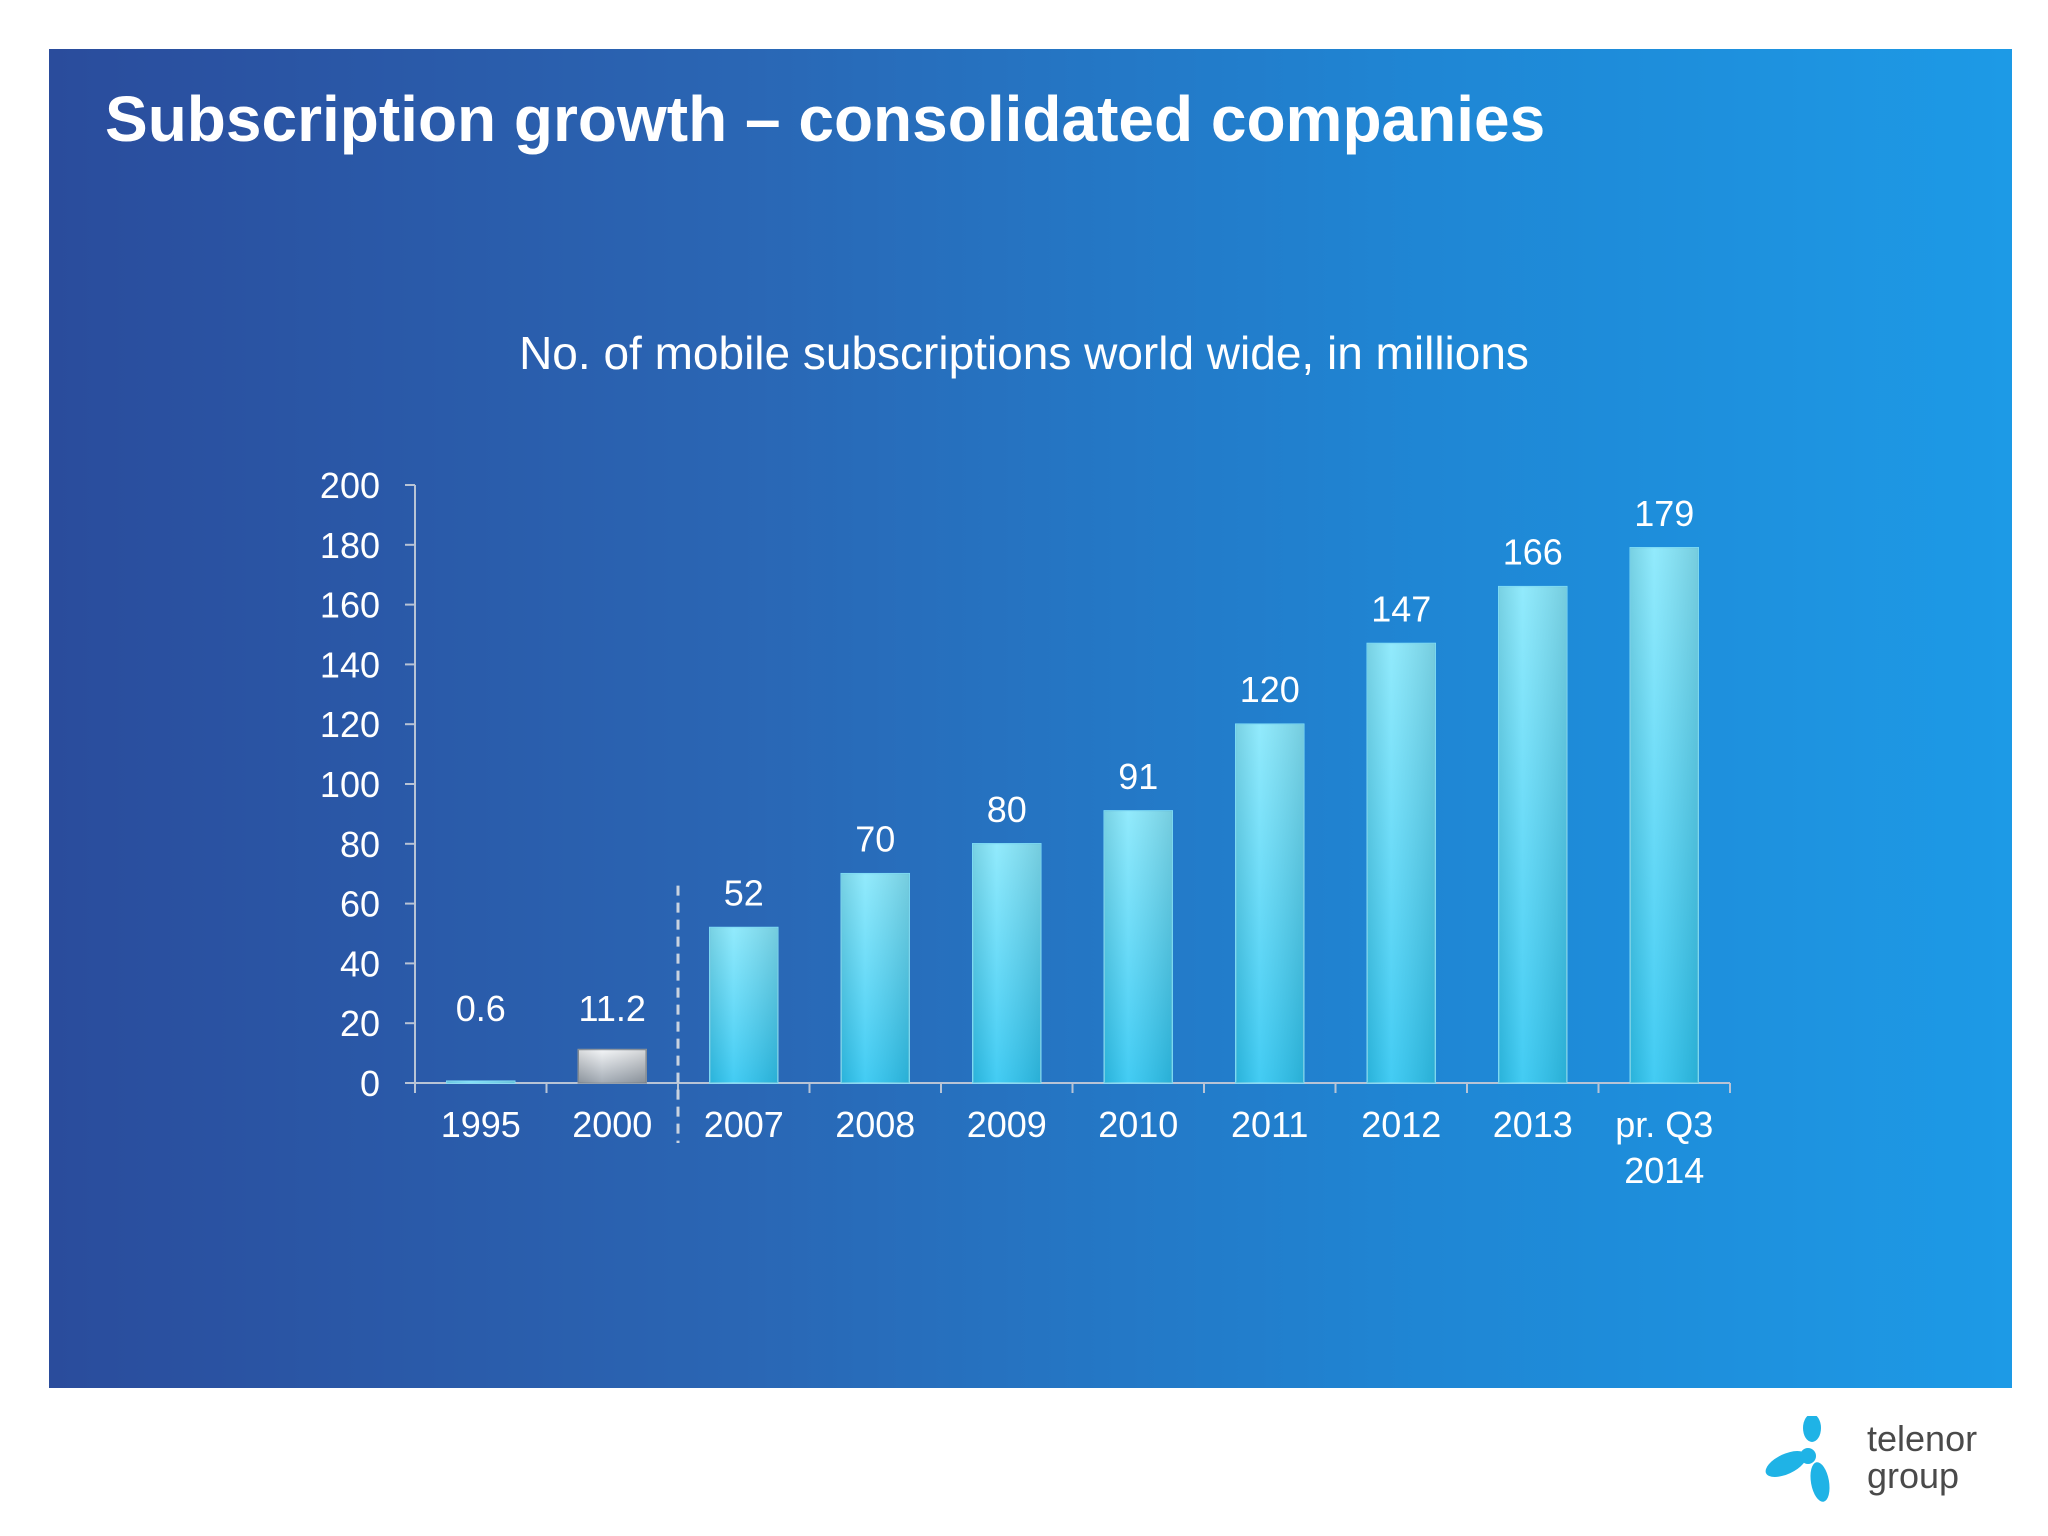 The width and height of the screenshot is (2048, 1536). I want to click on y-tick-label: 0, so click(370, 1083).